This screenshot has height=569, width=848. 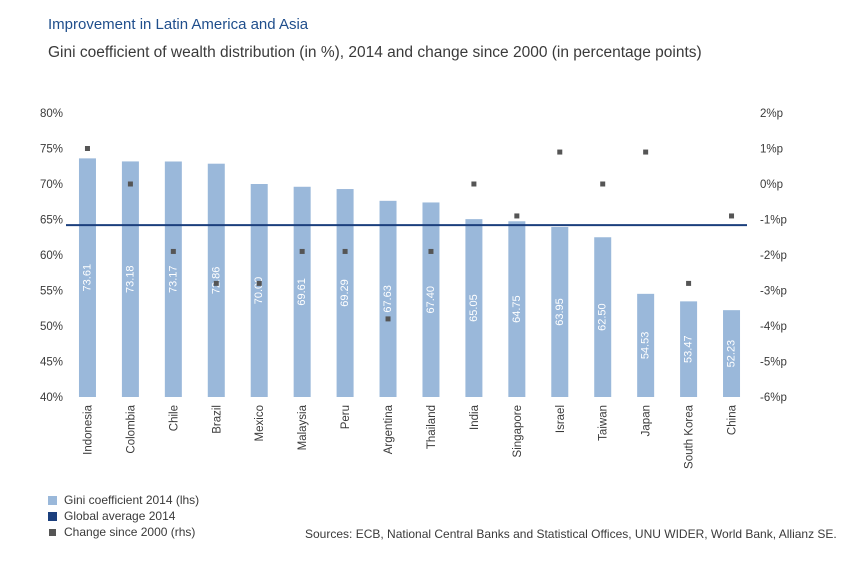 What do you see at coordinates (389, 429) in the screenshot?
I see `x-tick-label: Argentina` at bounding box center [389, 429].